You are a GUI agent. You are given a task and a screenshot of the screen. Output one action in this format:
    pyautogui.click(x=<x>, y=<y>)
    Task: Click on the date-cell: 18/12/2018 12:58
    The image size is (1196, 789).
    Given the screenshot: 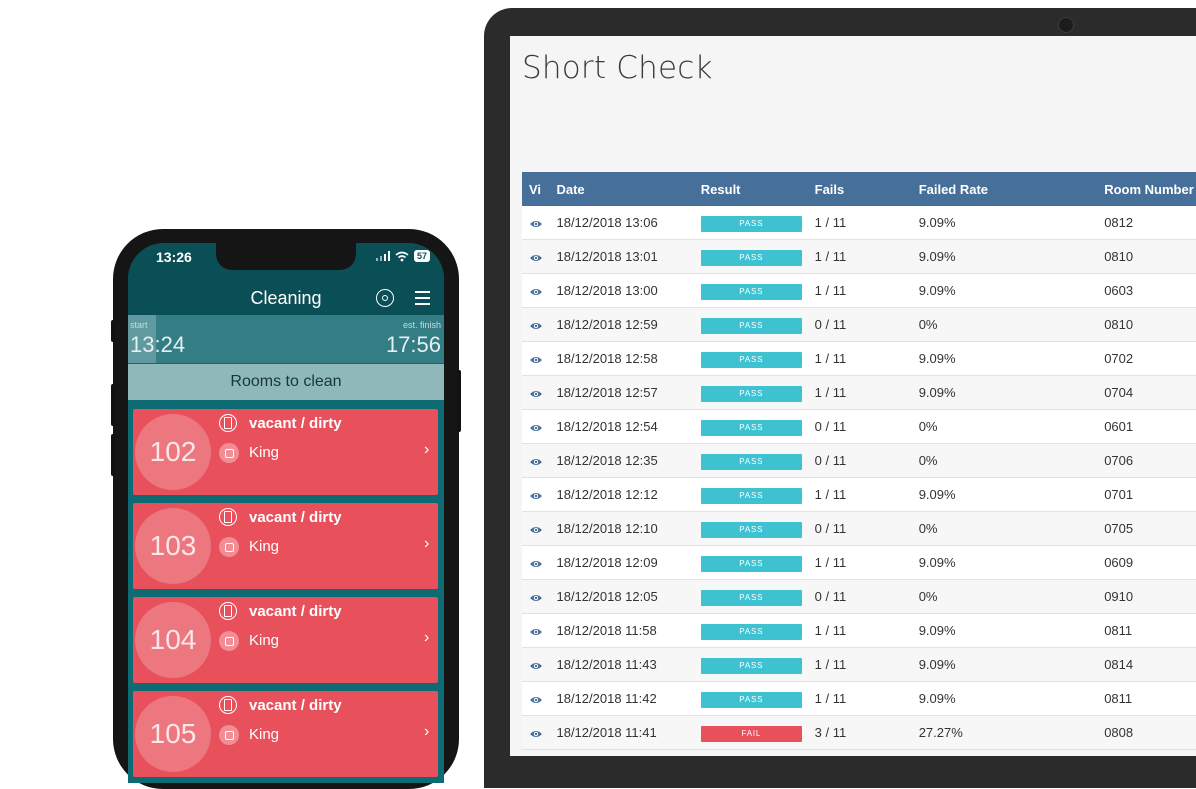 What is the action you would take?
    pyautogui.click(x=607, y=358)
    